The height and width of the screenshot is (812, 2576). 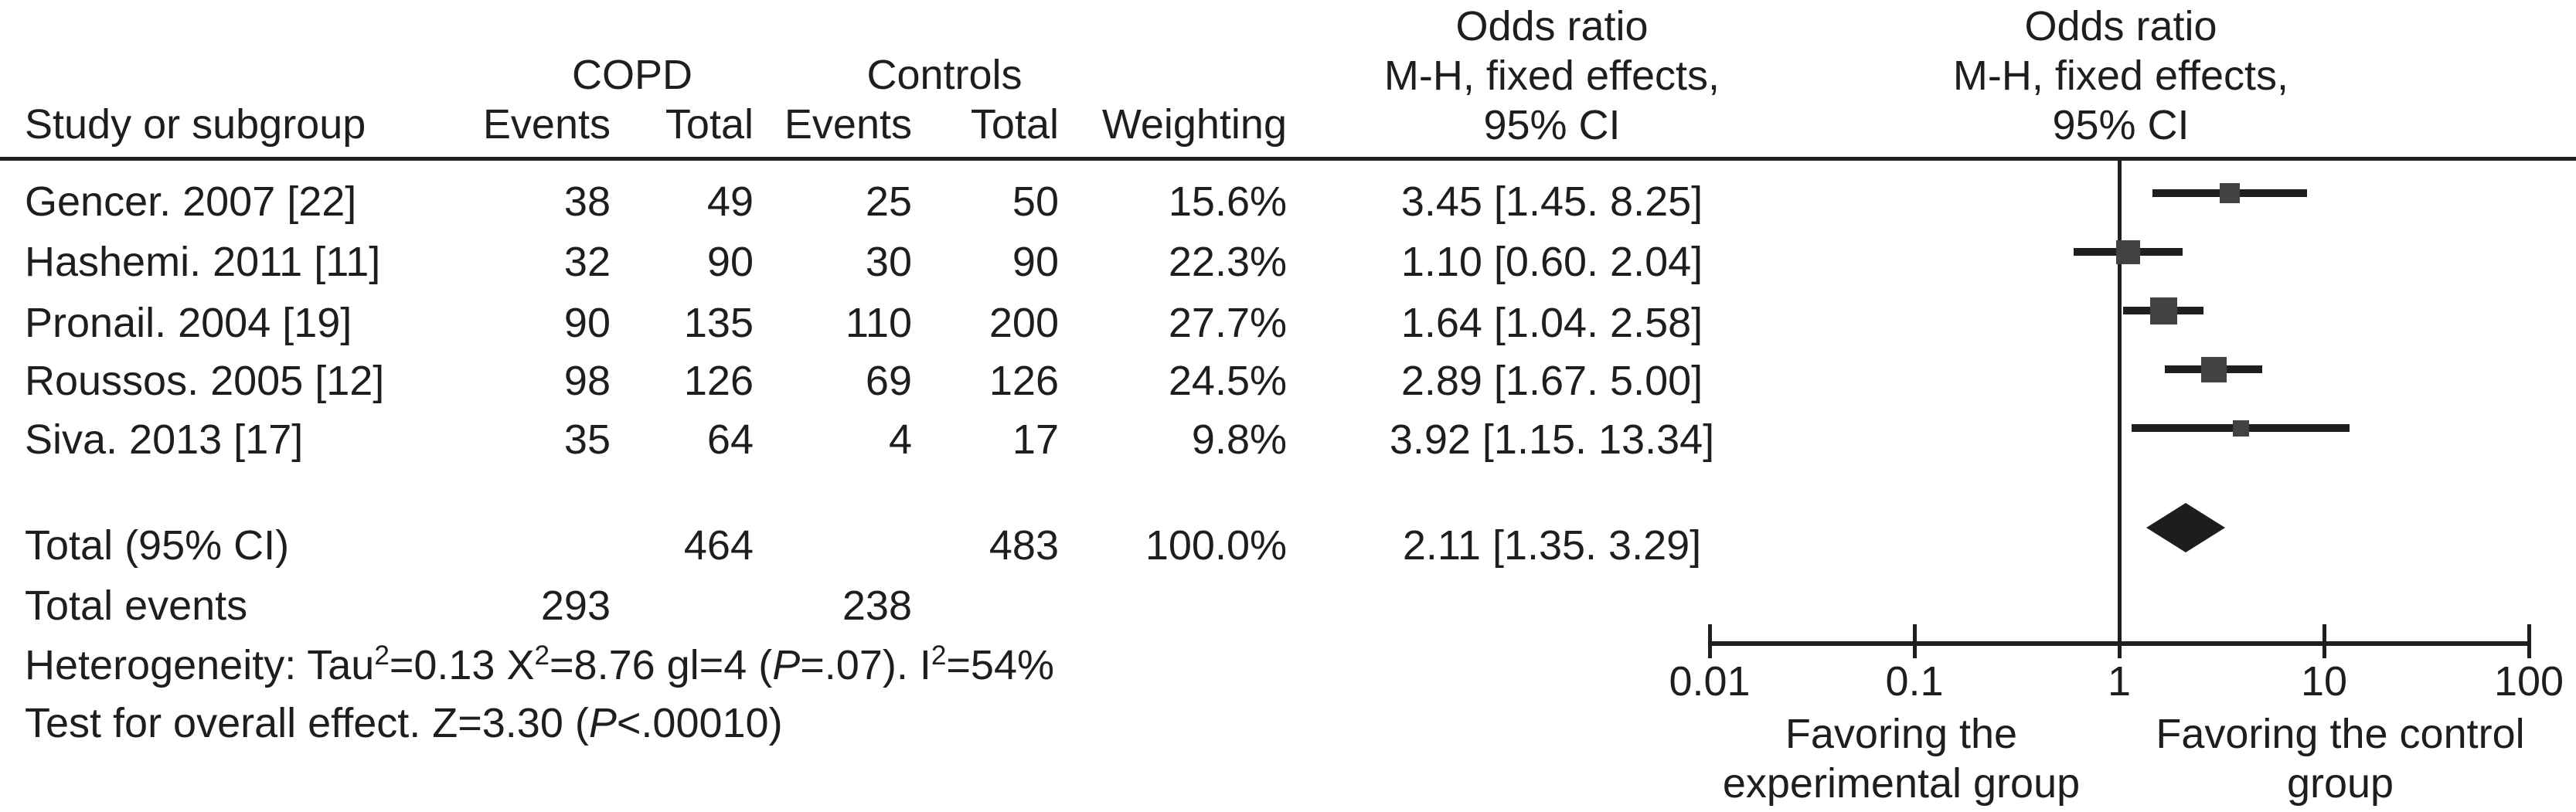 What do you see at coordinates (1035, 440) in the screenshot?
I see `control-total-value: 17` at bounding box center [1035, 440].